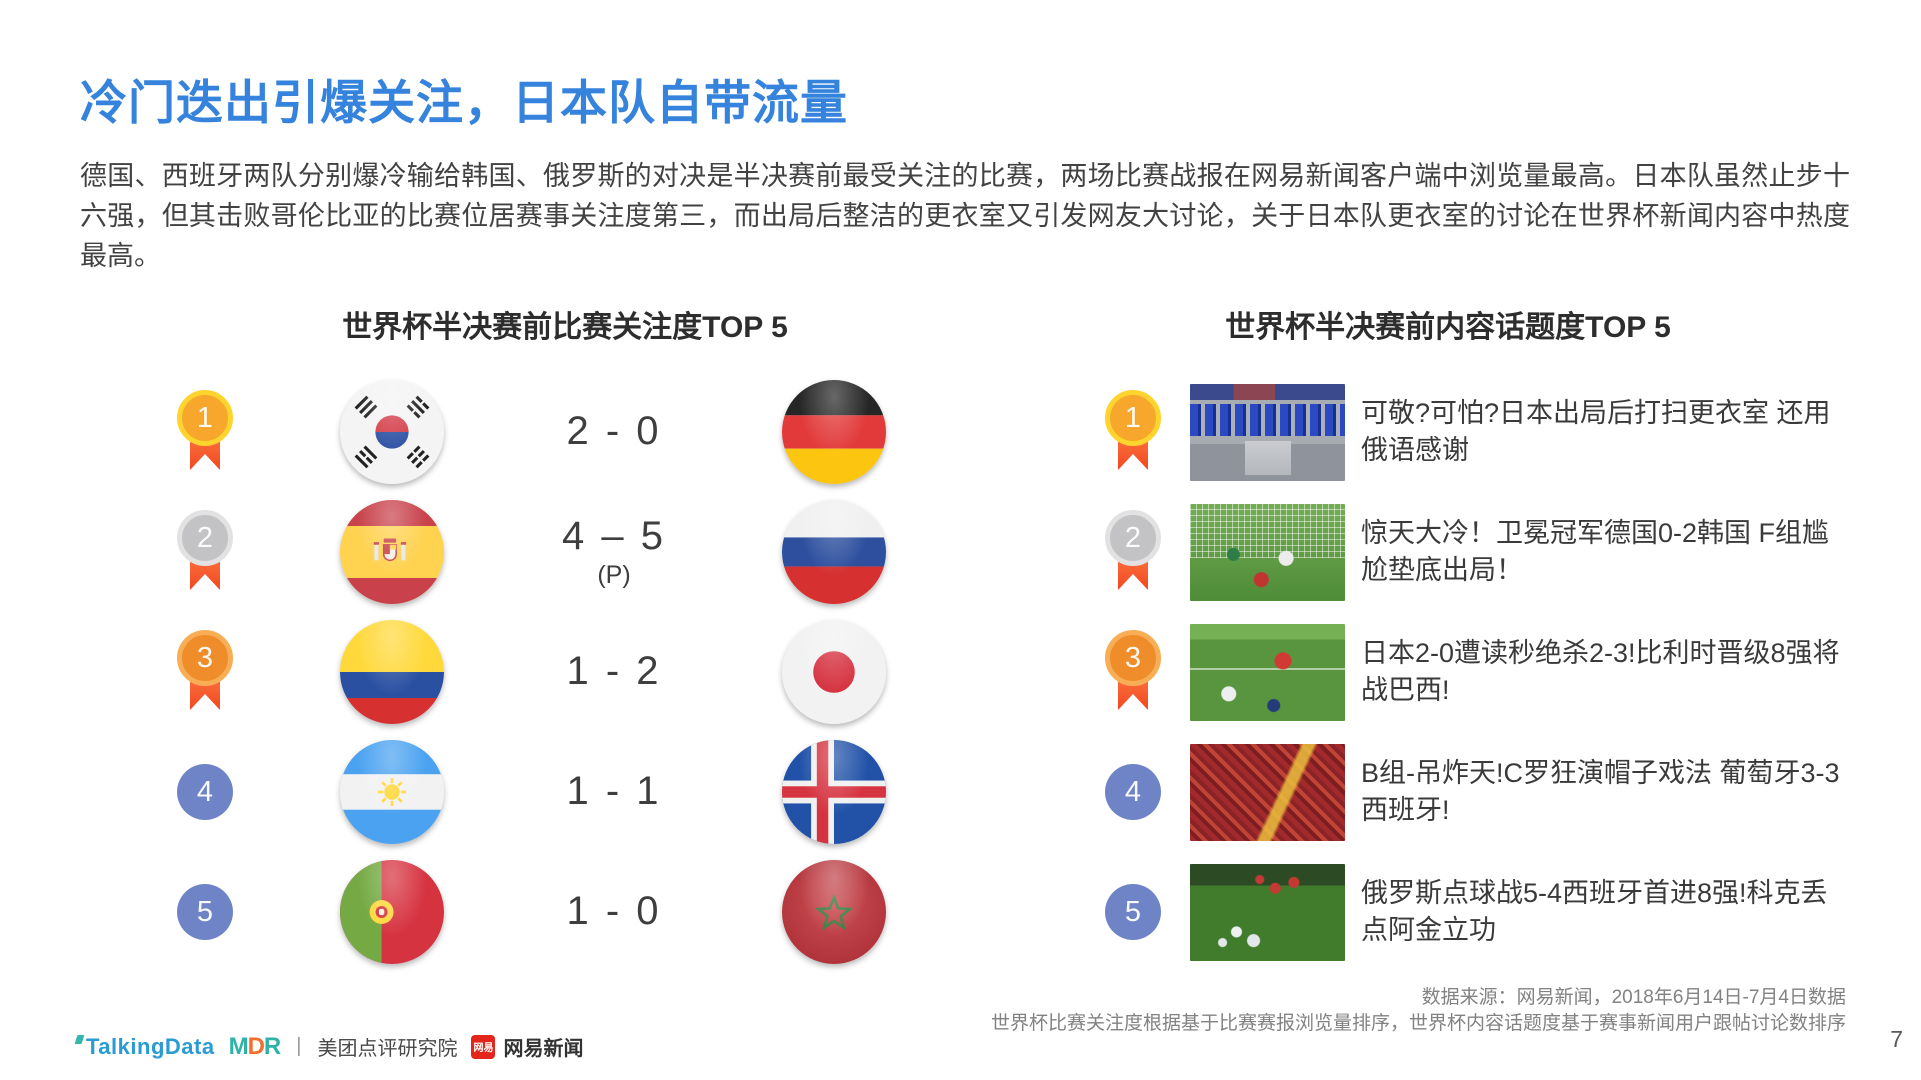 The height and width of the screenshot is (1080, 1921). Describe the element at coordinates (483, 552) in the screenshot. I see `match-row-2: 2 4 – 5 (P)` at that location.